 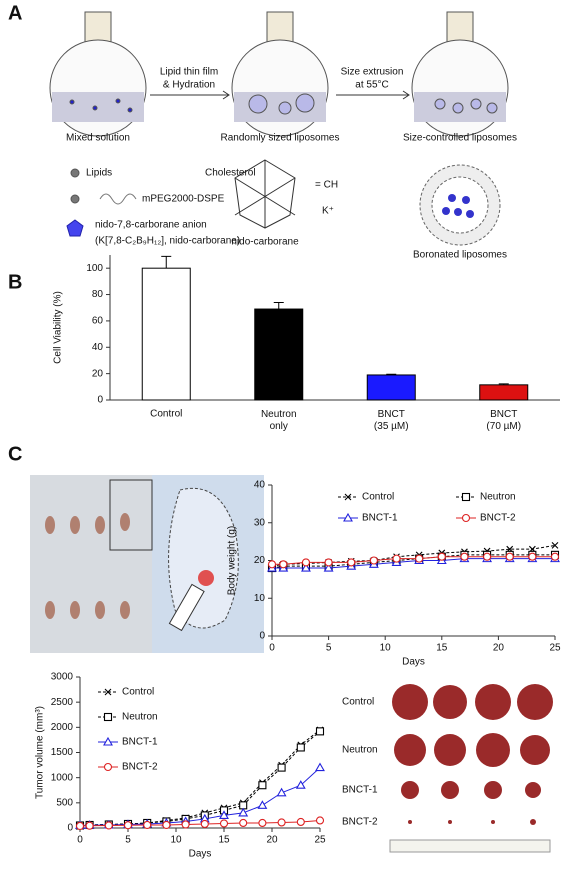 What do you see at coordinates (15, 13) in the screenshot?
I see `panel-label: A` at bounding box center [15, 13].